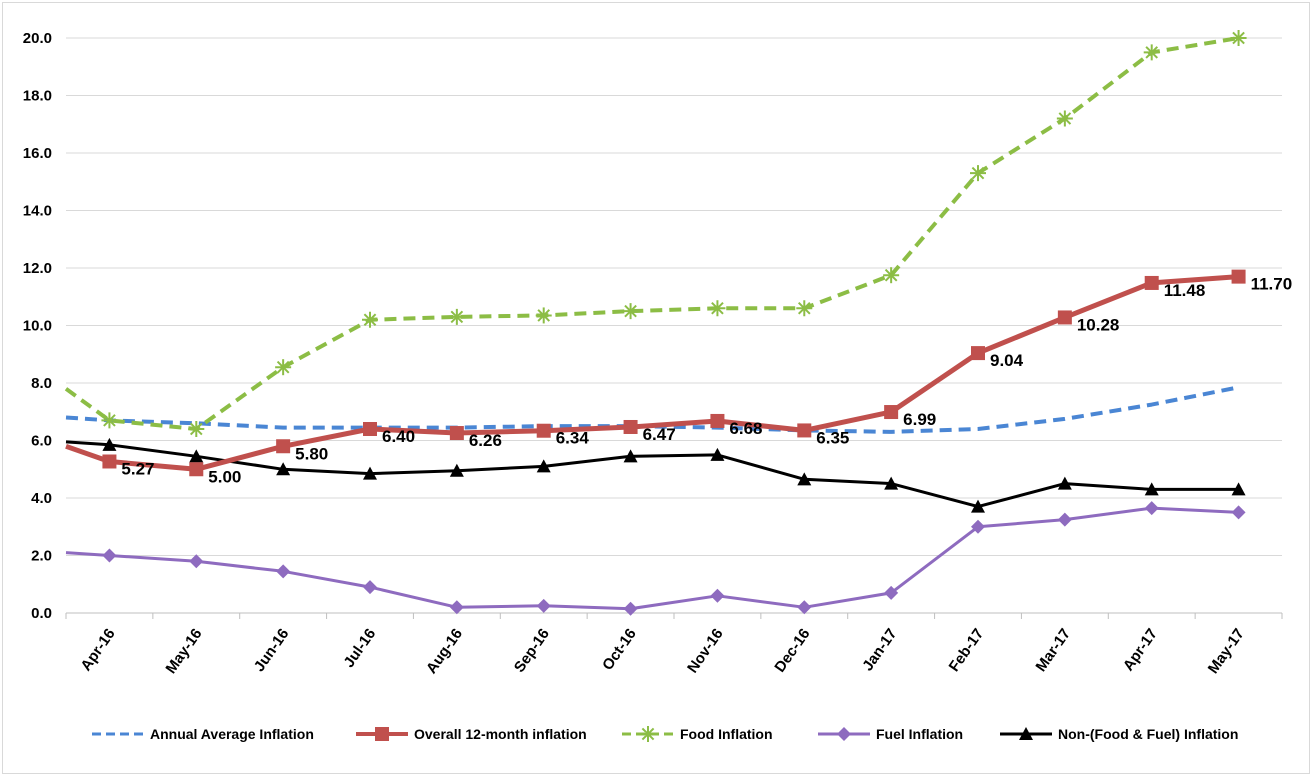 The image size is (1314, 778). I want to click on y-tick-label: 14.0, so click(37, 211).